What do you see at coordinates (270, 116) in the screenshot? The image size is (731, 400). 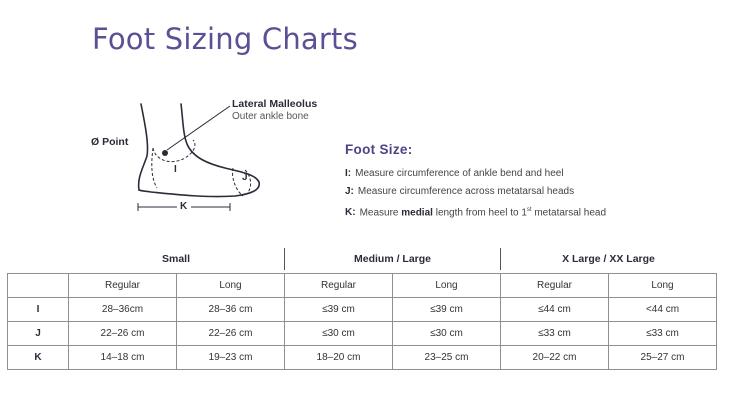 I see `outer-ankle-bone-label: Outer ankle bone` at bounding box center [270, 116].